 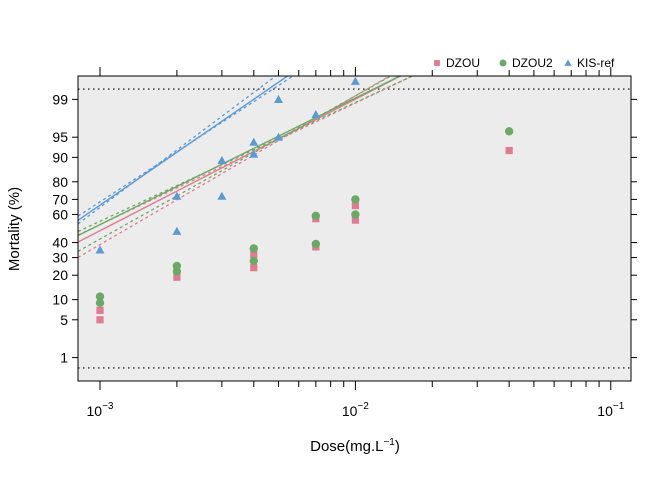 What do you see at coordinates (14, 229) in the screenshot?
I see `y-axis-title: Mortality (%)` at bounding box center [14, 229].